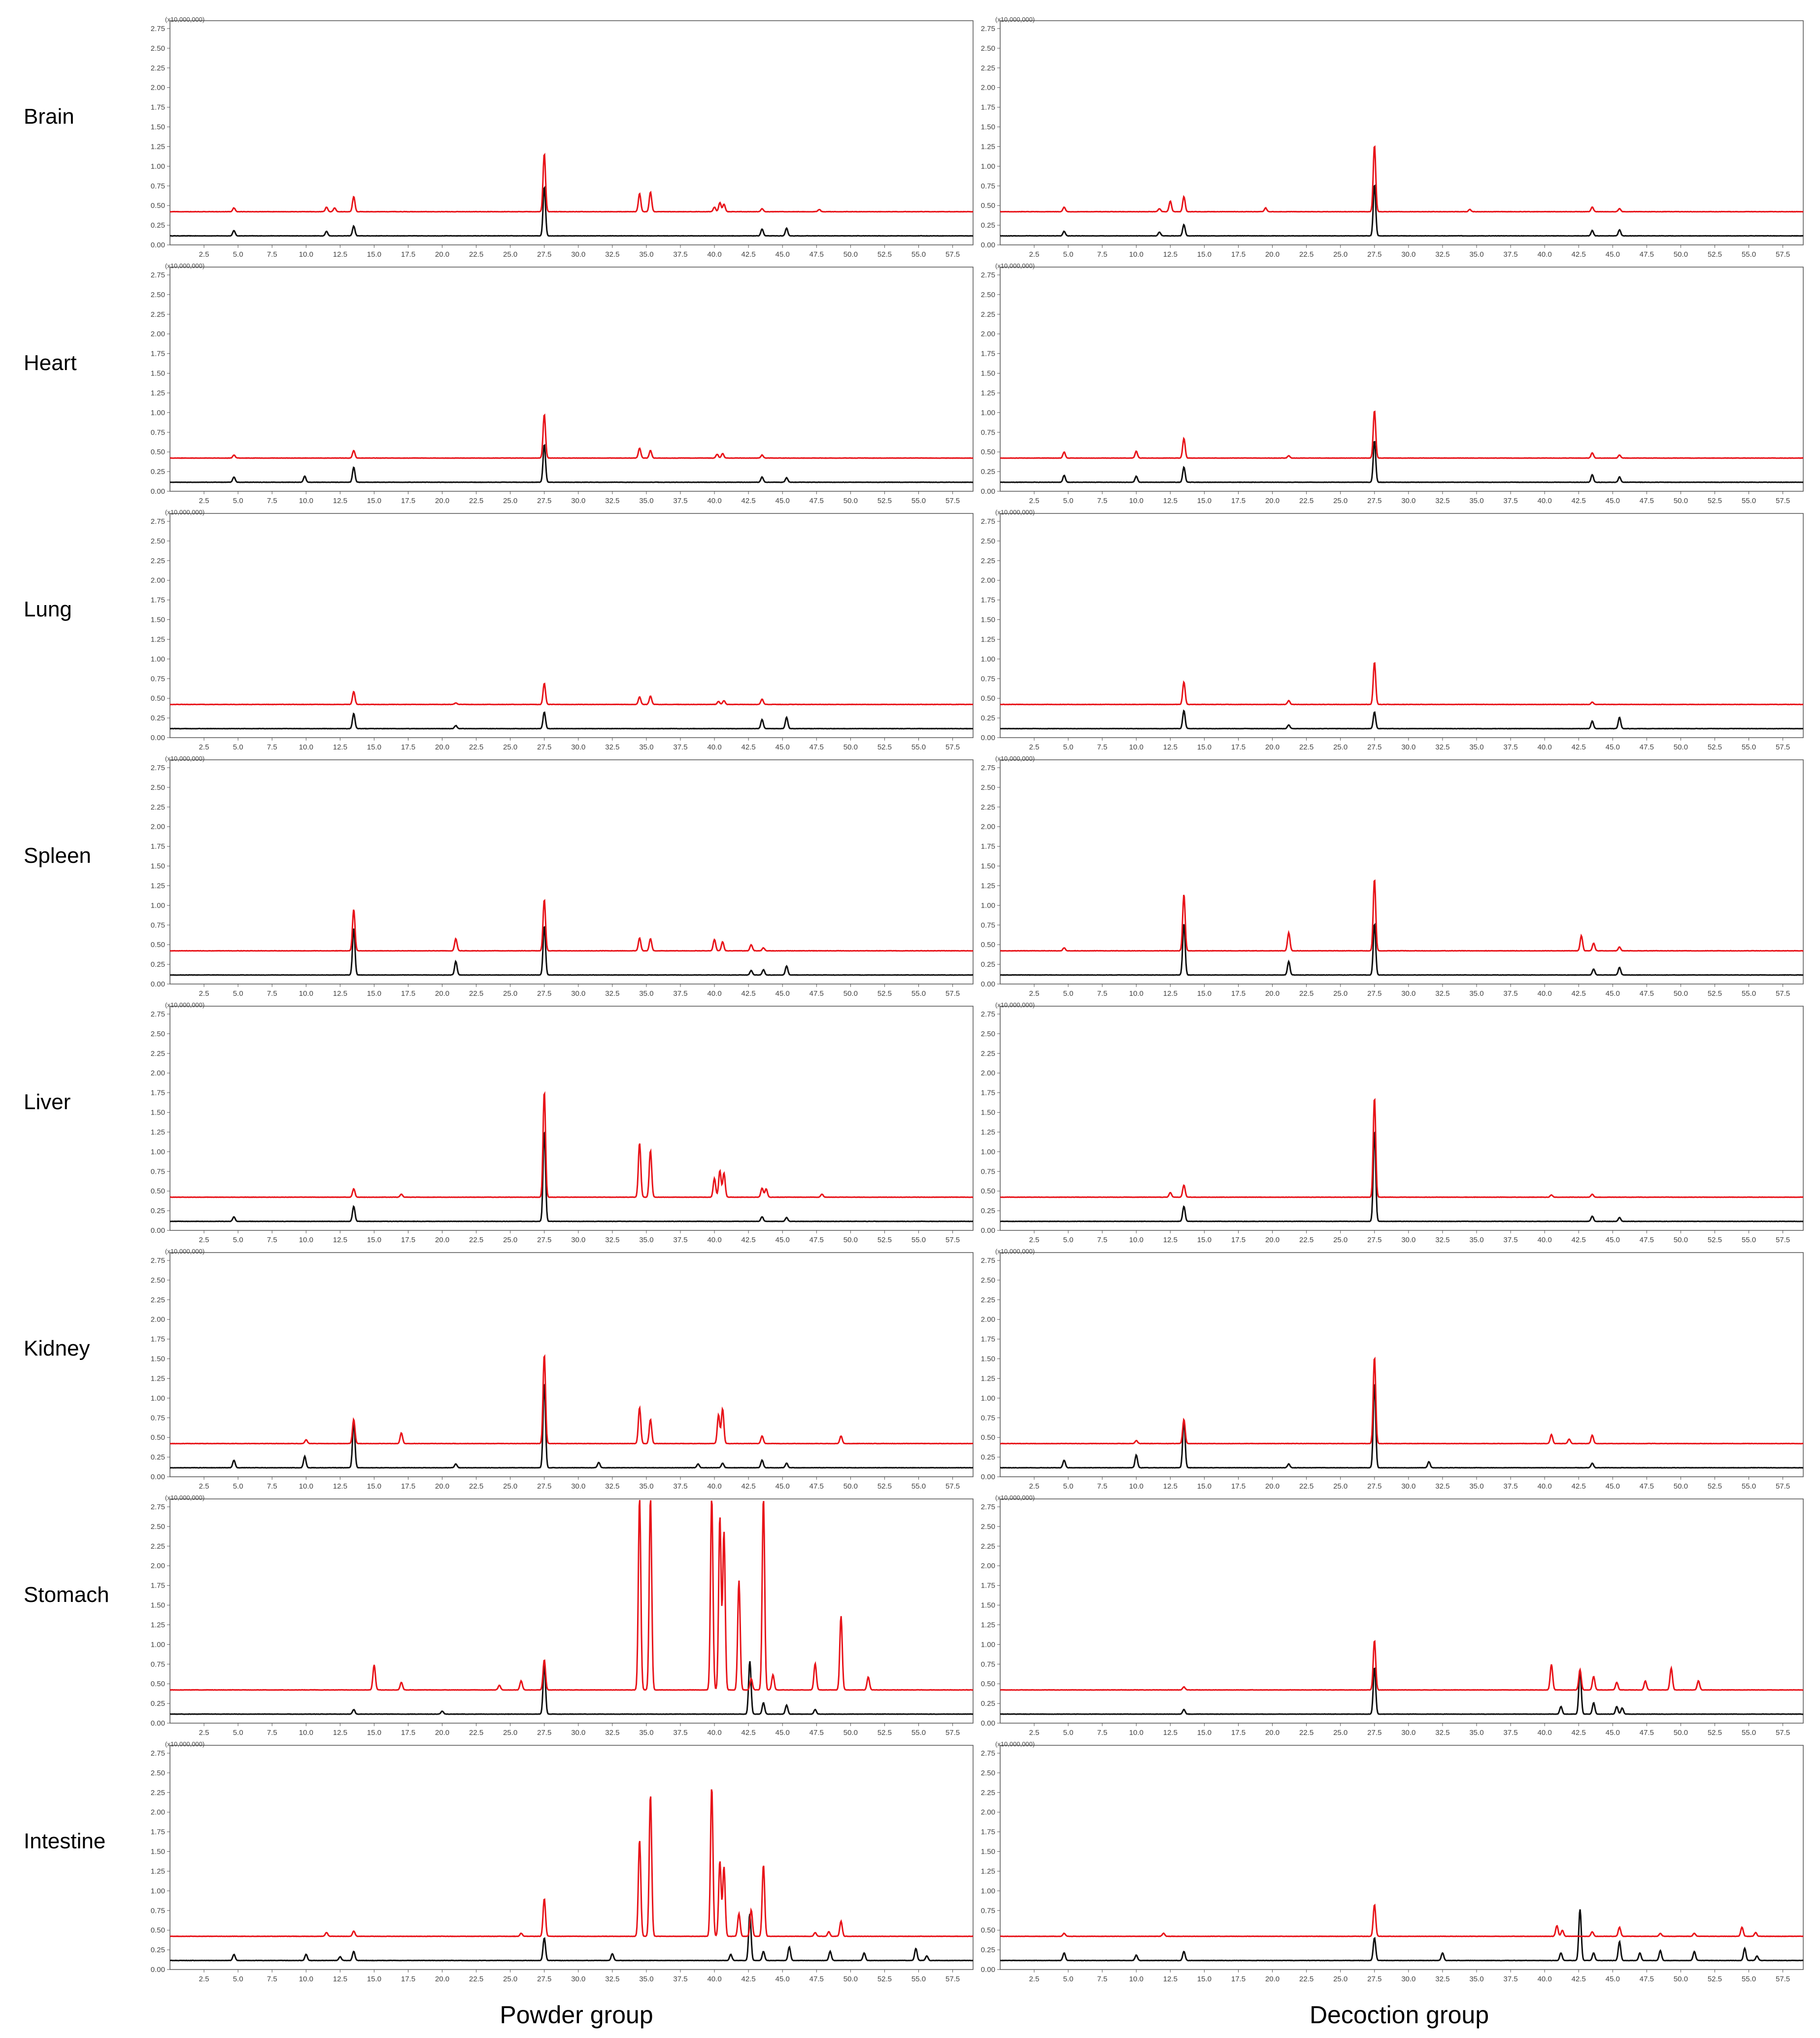  Describe the element at coordinates (988, 1586) in the screenshot. I see `y-tick-label: 1.75` at that location.